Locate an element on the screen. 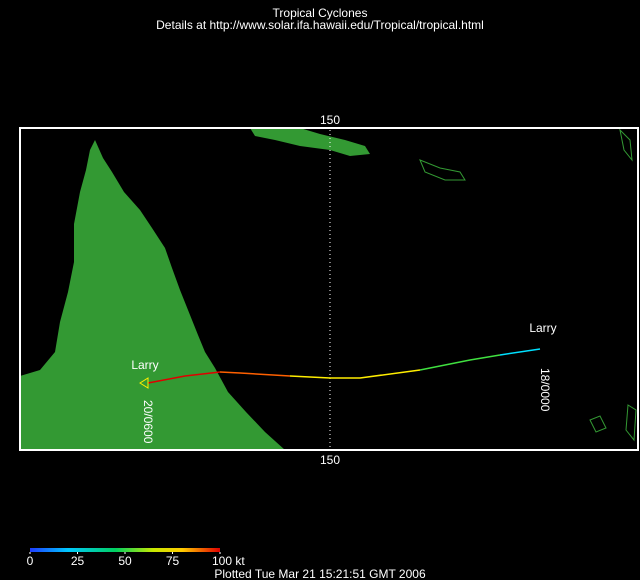 The image size is (640, 580). colorbar-scale is located at coordinates (125, 550).